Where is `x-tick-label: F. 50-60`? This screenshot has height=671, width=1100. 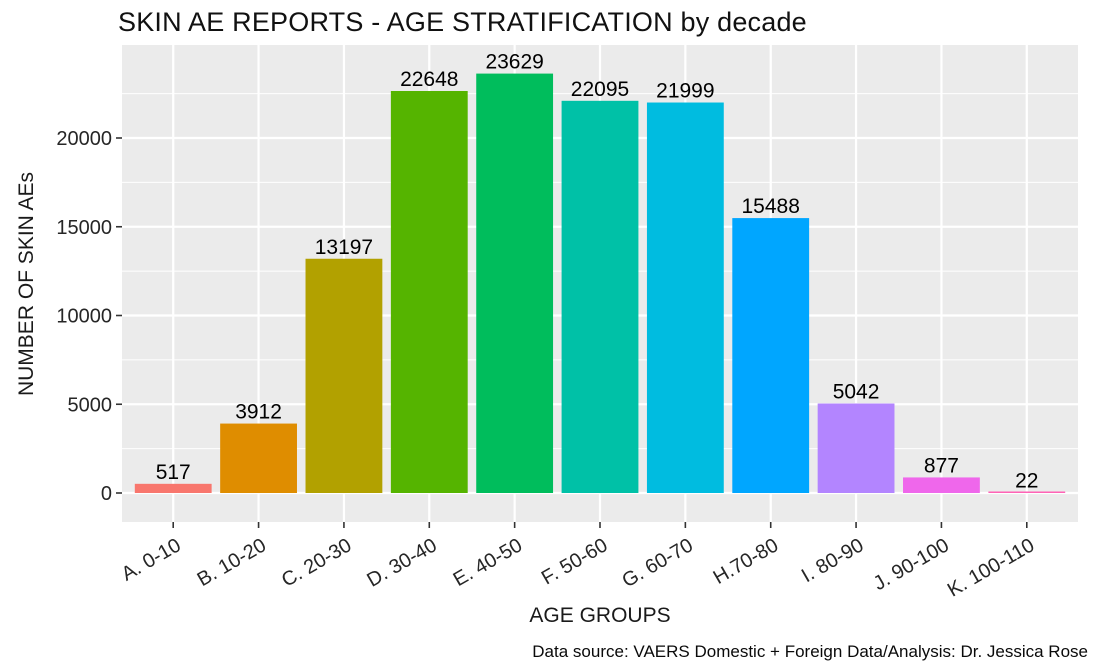 x-tick-label: F. 50-60 is located at coordinates (575, 561).